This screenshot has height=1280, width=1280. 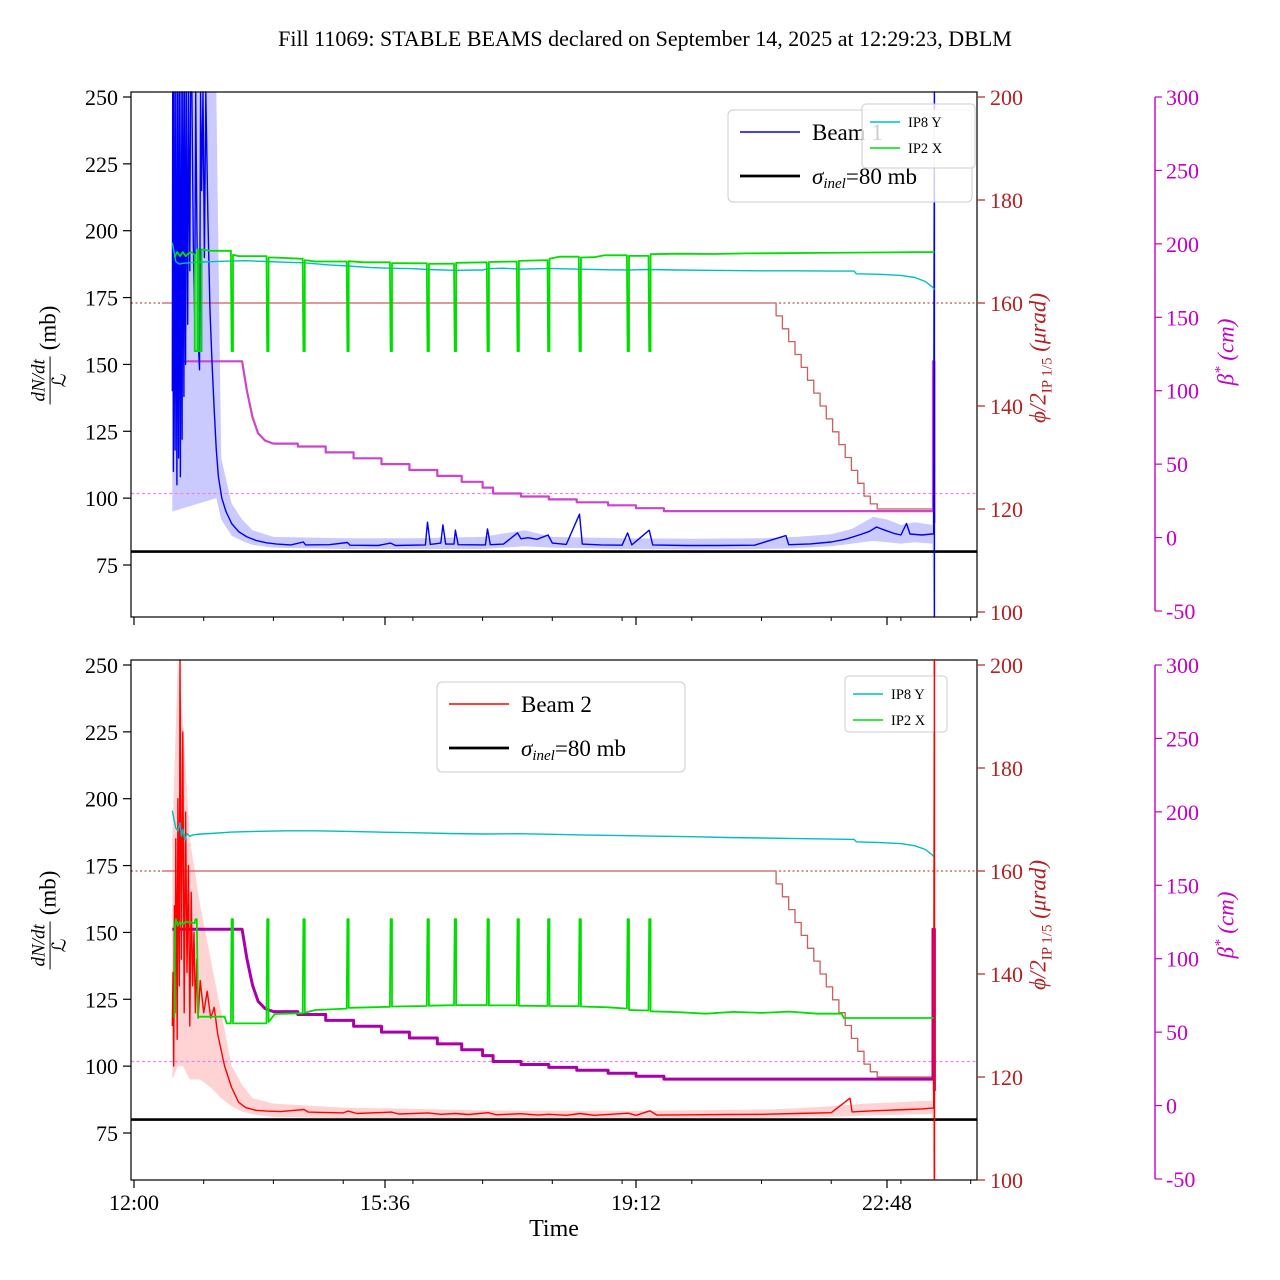 What do you see at coordinates (50, 920) in the screenshot?
I see `ylabel-left-bottom: dN/dt ℒ (mb)` at bounding box center [50, 920].